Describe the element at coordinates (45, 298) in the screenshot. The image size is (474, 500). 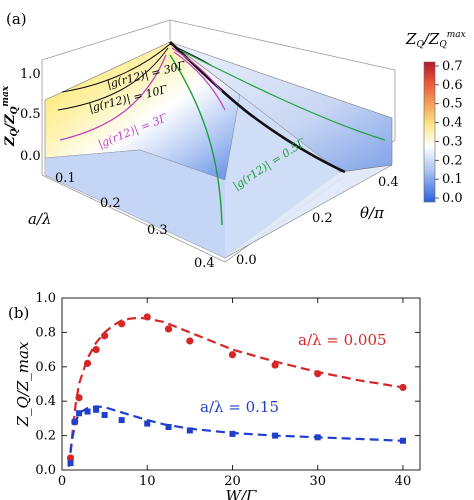
I see `y-tick-label: 1.0` at that location.